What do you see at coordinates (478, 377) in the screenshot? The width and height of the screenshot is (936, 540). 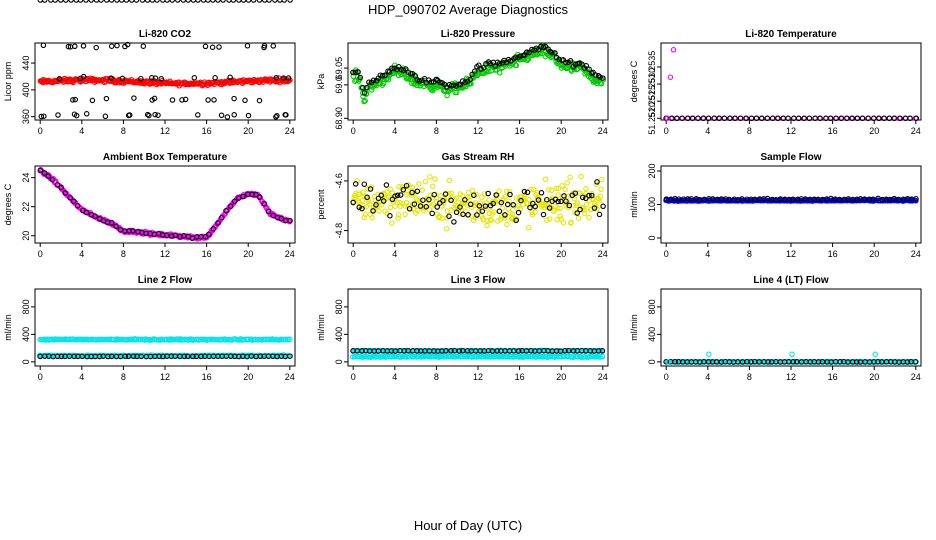 I see `x-tick-label: 12` at bounding box center [478, 377].